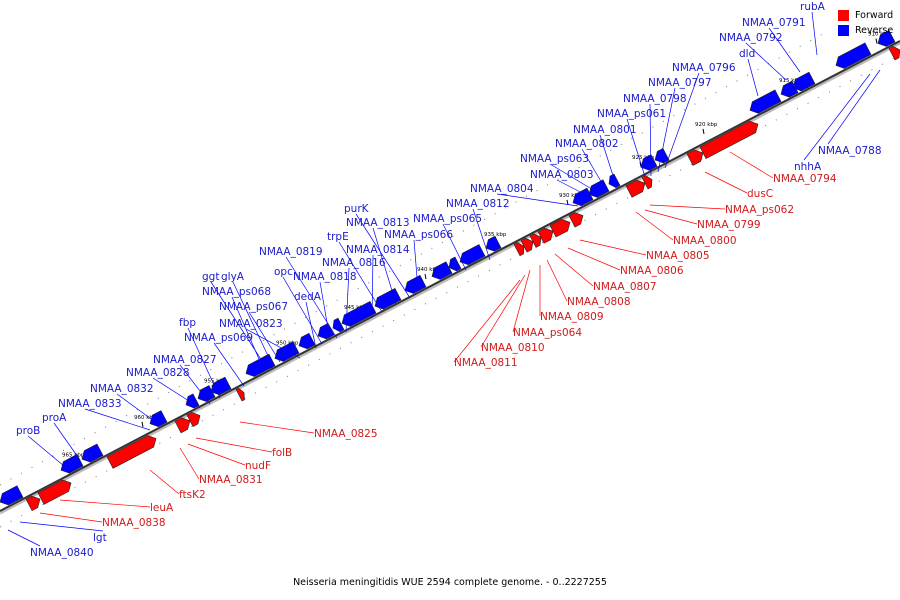 The height and width of the screenshot is (600, 900). Describe the element at coordinates (378, 250) in the screenshot. I see `gene-label-nmaa-0814: NMAA_0814` at that location.